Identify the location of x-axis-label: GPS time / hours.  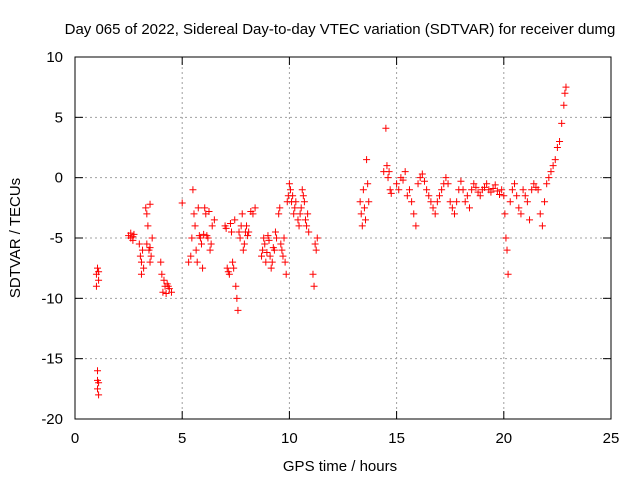
(340, 466).